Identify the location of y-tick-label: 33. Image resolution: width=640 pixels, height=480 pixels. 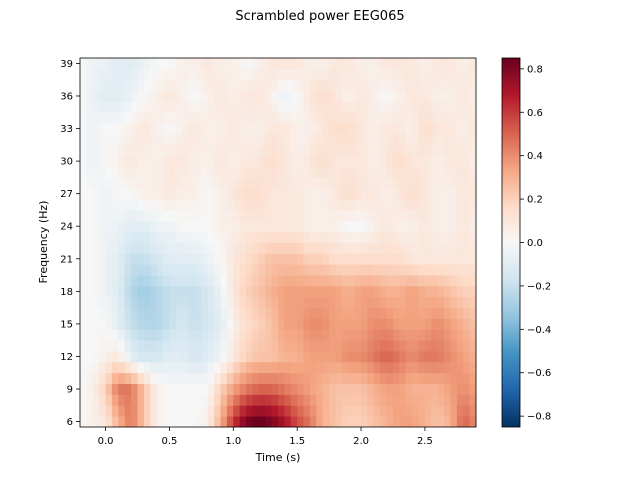
(66, 129).